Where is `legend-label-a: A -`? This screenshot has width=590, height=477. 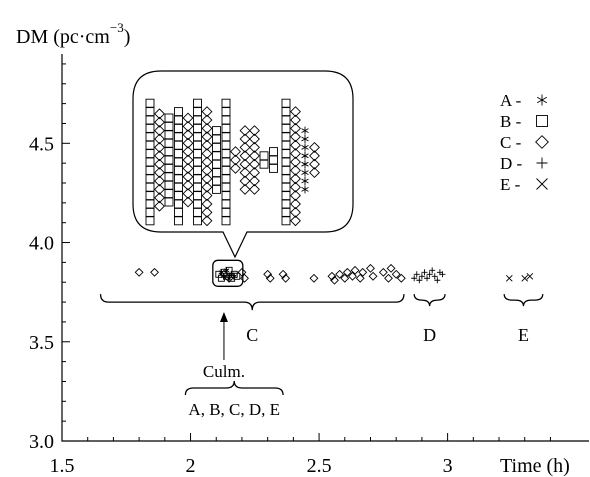 legend-label-a: A - is located at coordinates (511, 100).